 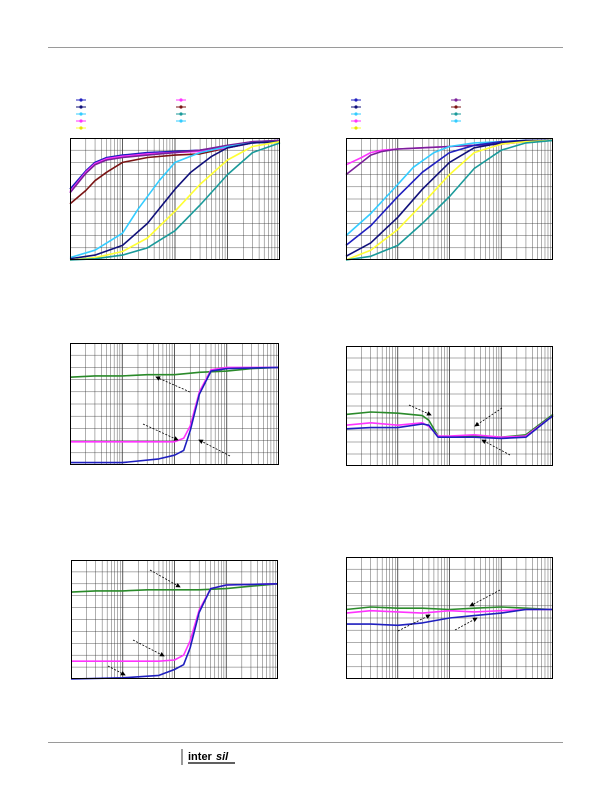 What do you see at coordinates (406, 114) in the screenshot?
I see `legend-top-right` at bounding box center [406, 114].